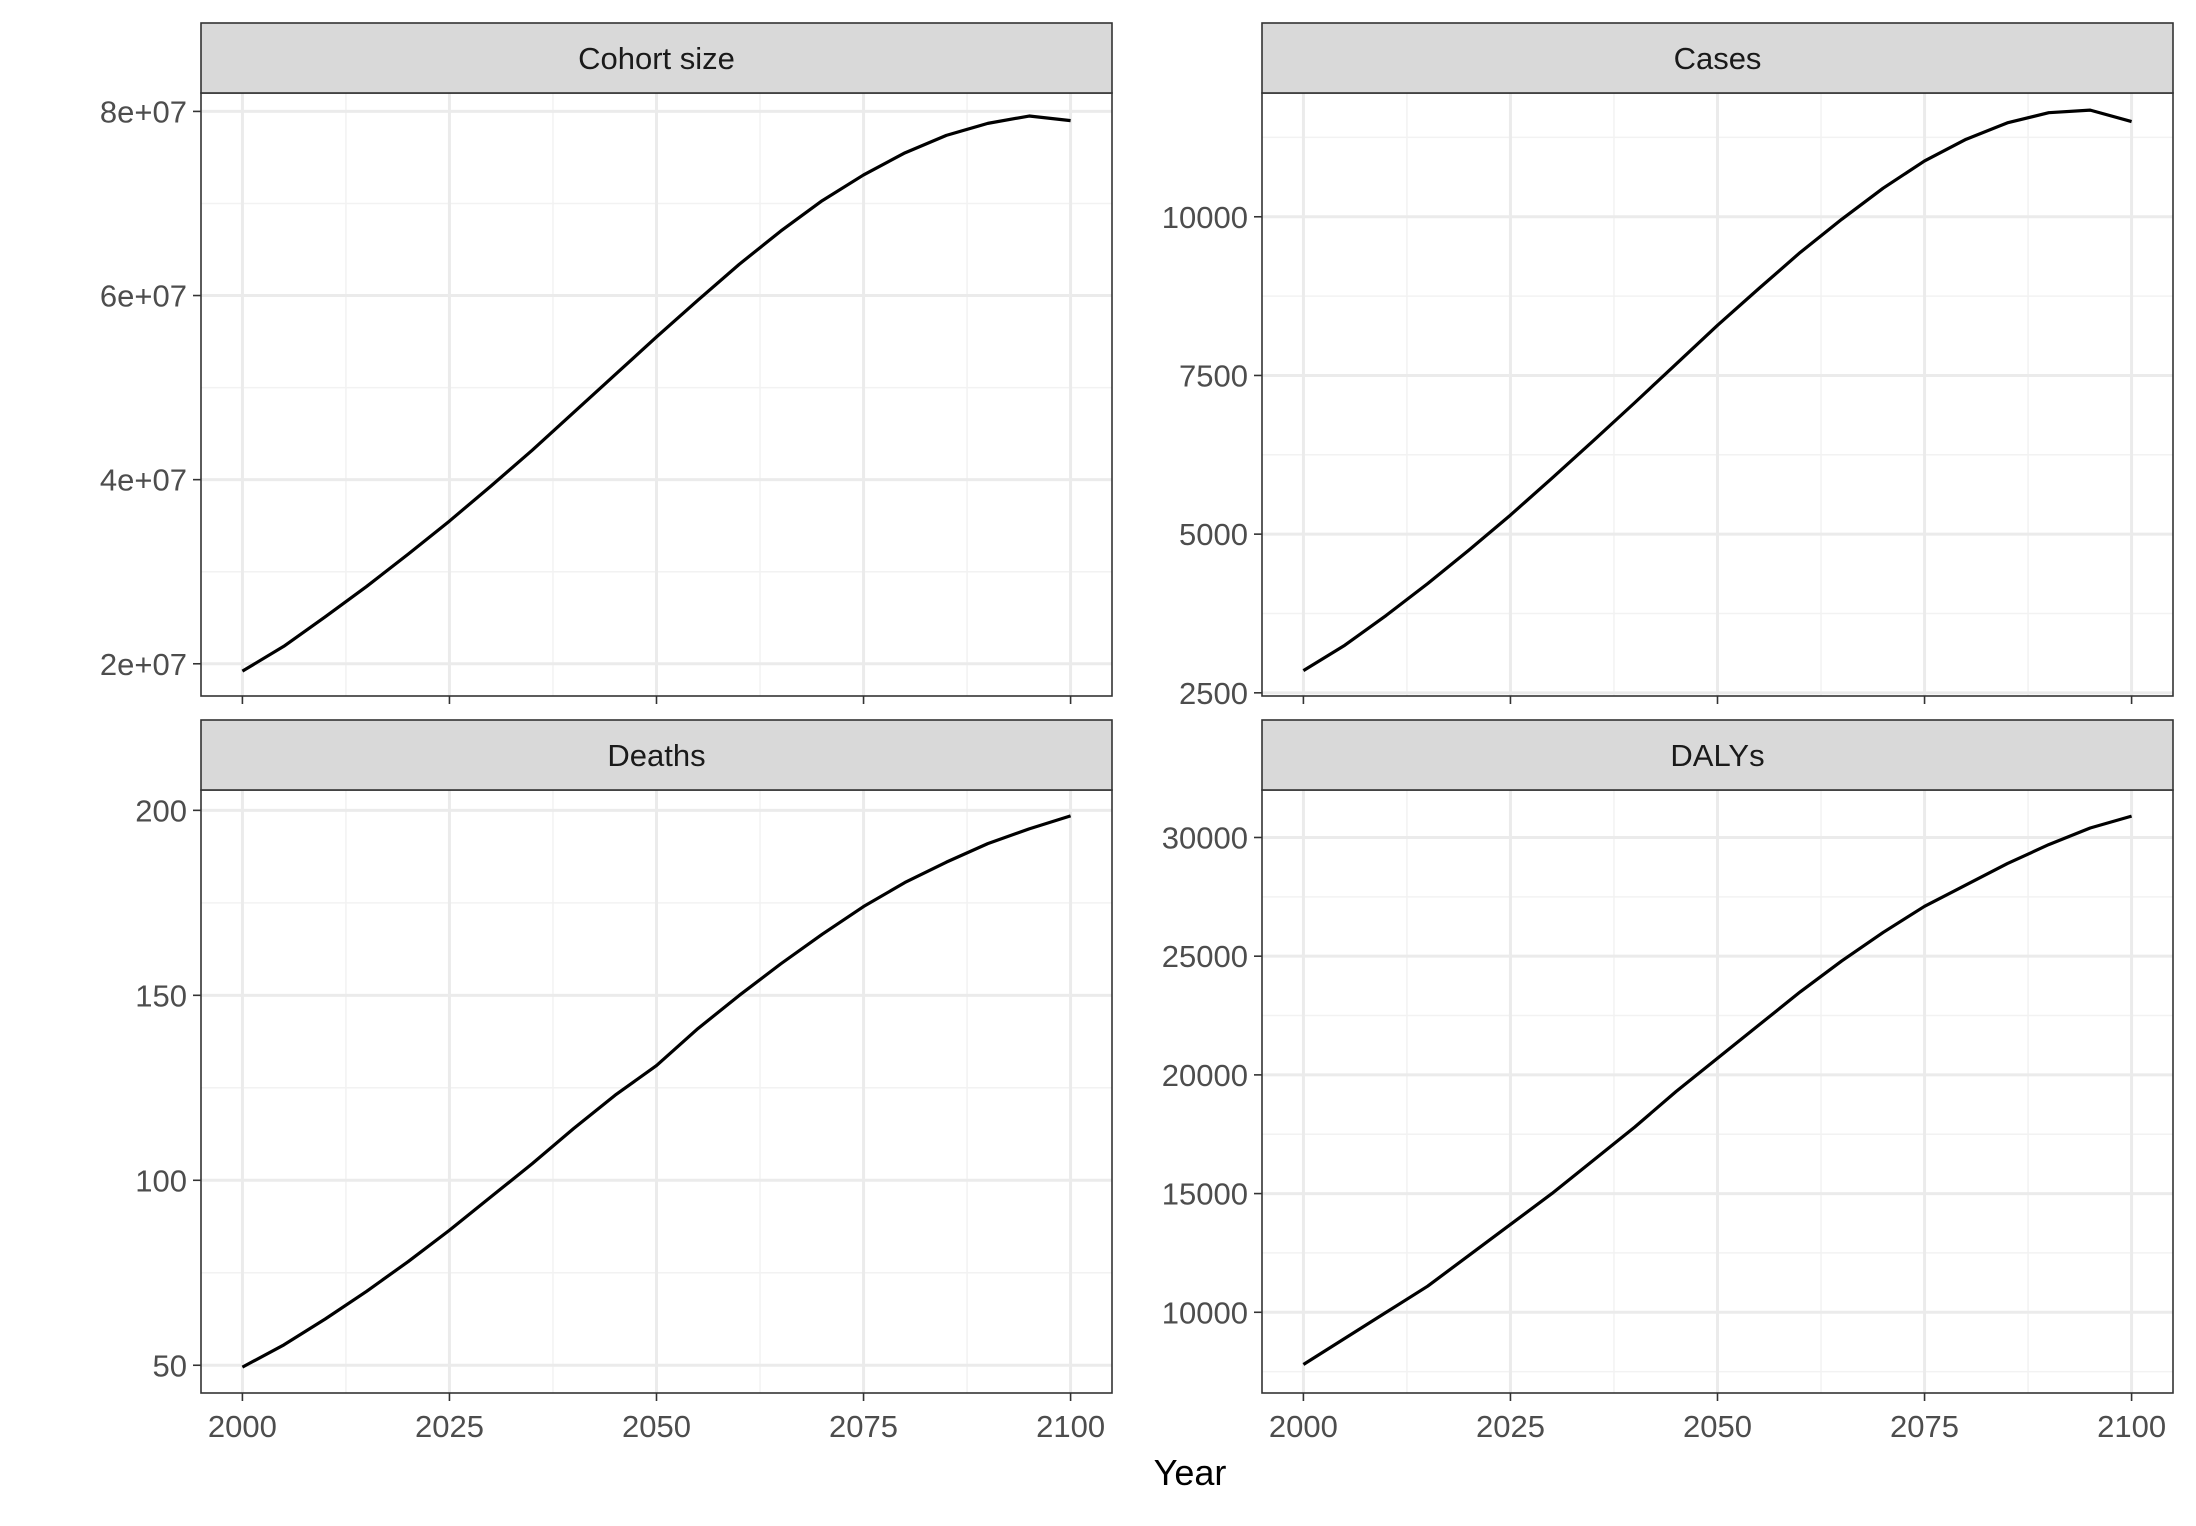 The height and width of the screenshot is (1526, 2196). Describe the element at coordinates (1205, 1194) in the screenshot. I see `y-tick-label: 15000` at that location.